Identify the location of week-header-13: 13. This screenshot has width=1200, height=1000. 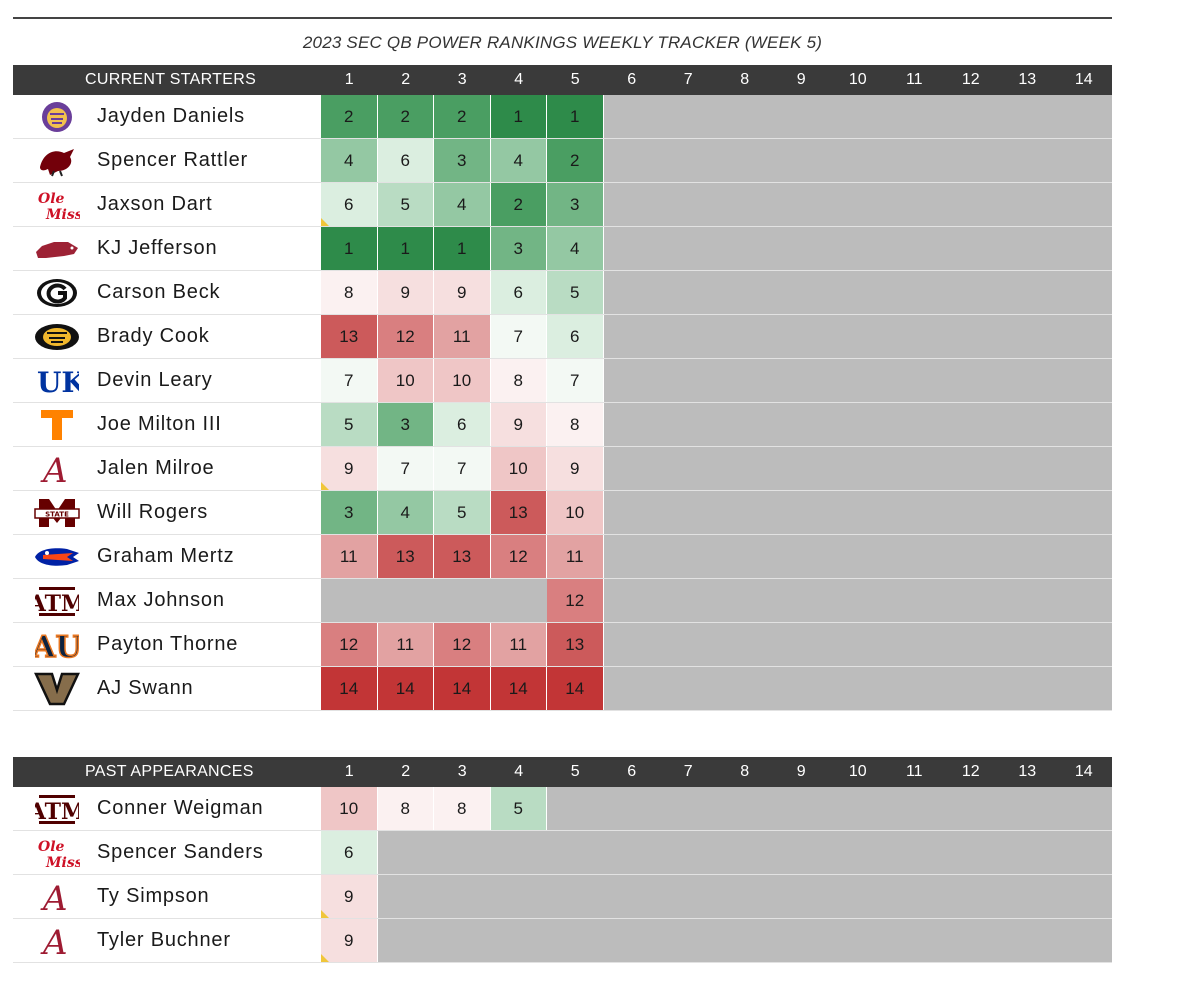
(1027, 79).